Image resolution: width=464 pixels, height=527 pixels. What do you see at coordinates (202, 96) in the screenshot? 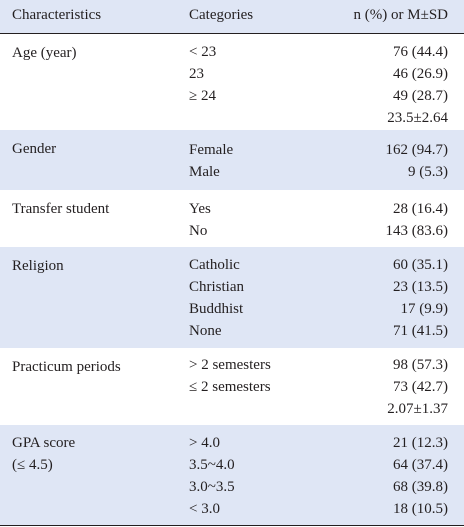
I see `row-category: ≥ 24` at bounding box center [202, 96].